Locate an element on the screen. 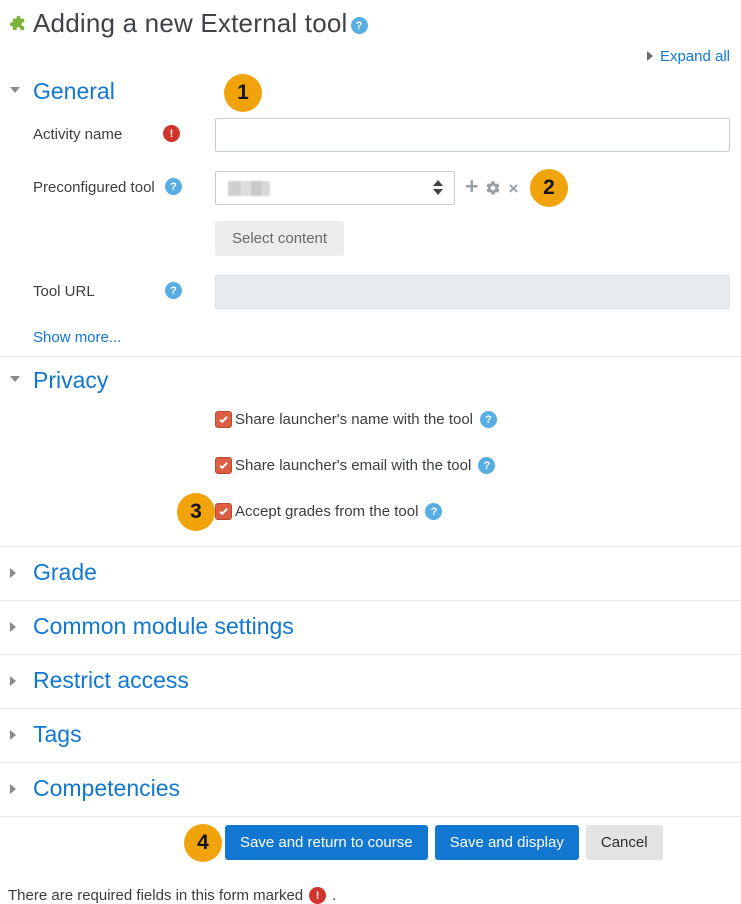 The height and width of the screenshot is (904, 741). section-common-module-settings: Common module settings is located at coordinates (370, 627).